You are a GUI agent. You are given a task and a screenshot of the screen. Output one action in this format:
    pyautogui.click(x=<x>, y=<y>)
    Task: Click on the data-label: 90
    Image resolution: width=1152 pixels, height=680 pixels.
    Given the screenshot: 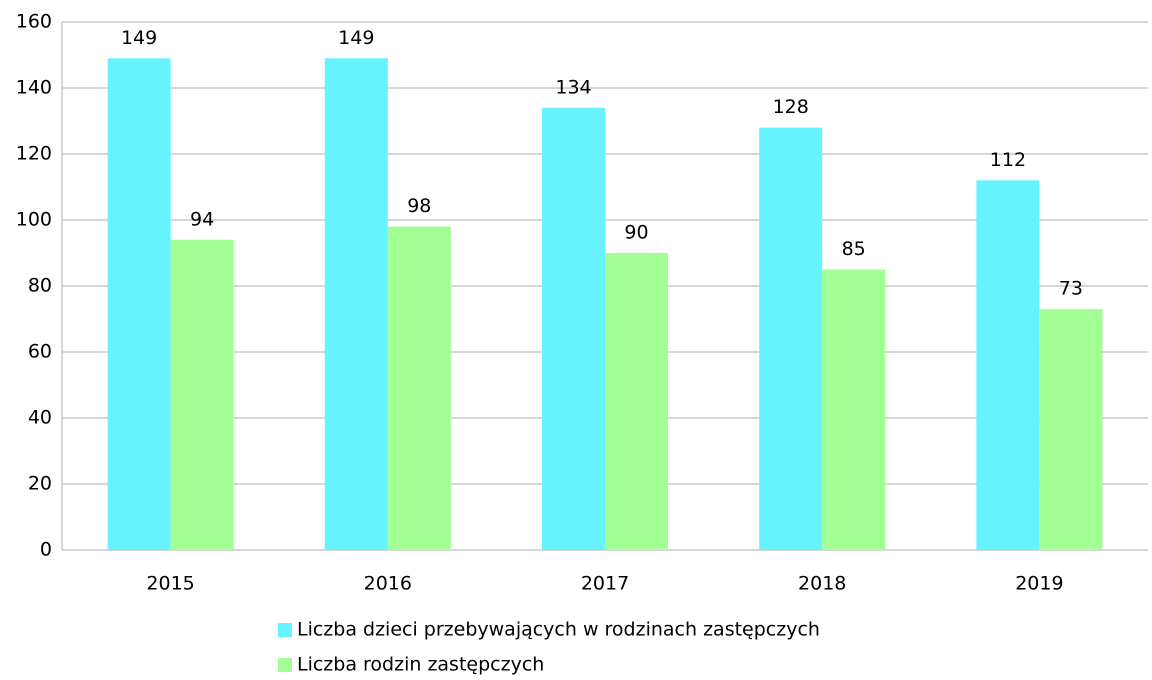 What is the action you would take?
    pyautogui.click(x=636, y=233)
    